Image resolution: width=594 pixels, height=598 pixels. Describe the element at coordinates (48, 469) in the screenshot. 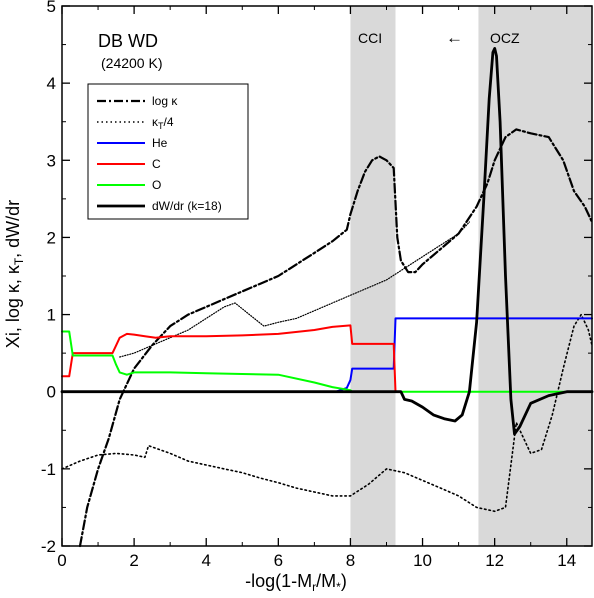

I see `y-tick-label: -1` at that location.